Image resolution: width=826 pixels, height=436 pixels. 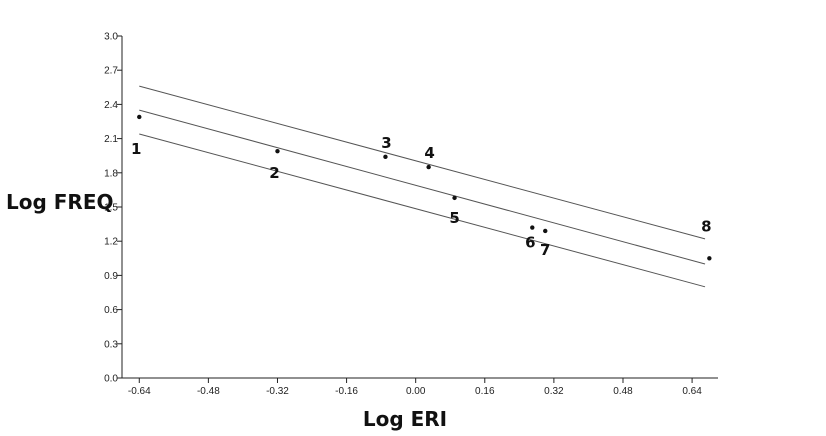 What do you see at coordinates (111, 71) in the screenshot?
I see `y-tick-label: 2.7` at bounding box center [111, 71].